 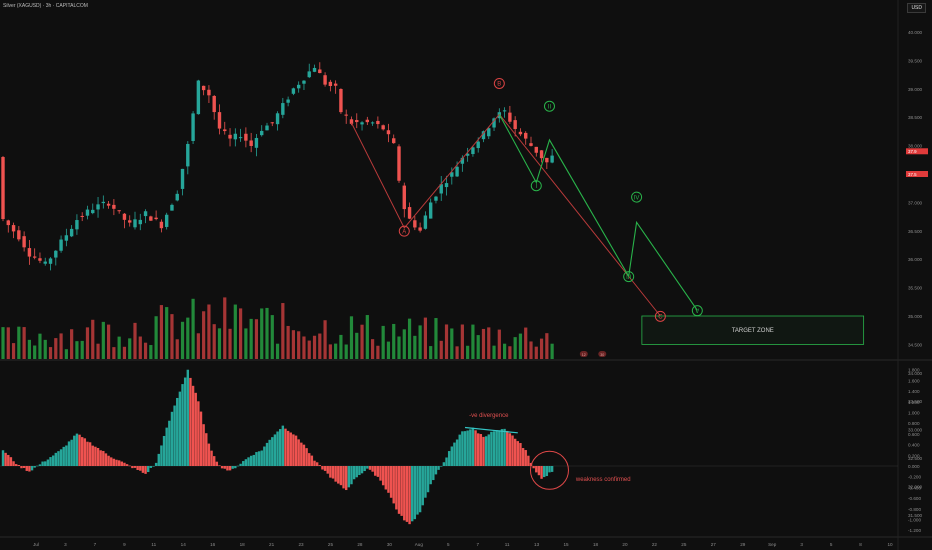 What do you see at coordinates (153, 544) in the screenshot?
I see `time-tick-label: 11` at bounding box center [153, 544].